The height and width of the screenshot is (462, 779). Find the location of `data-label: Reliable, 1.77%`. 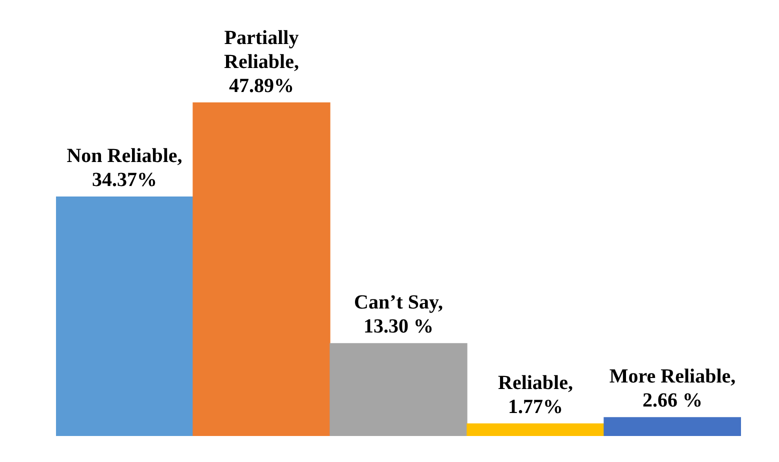

data-label: Reliable, 1.77% is located at coordinates (535, 395).